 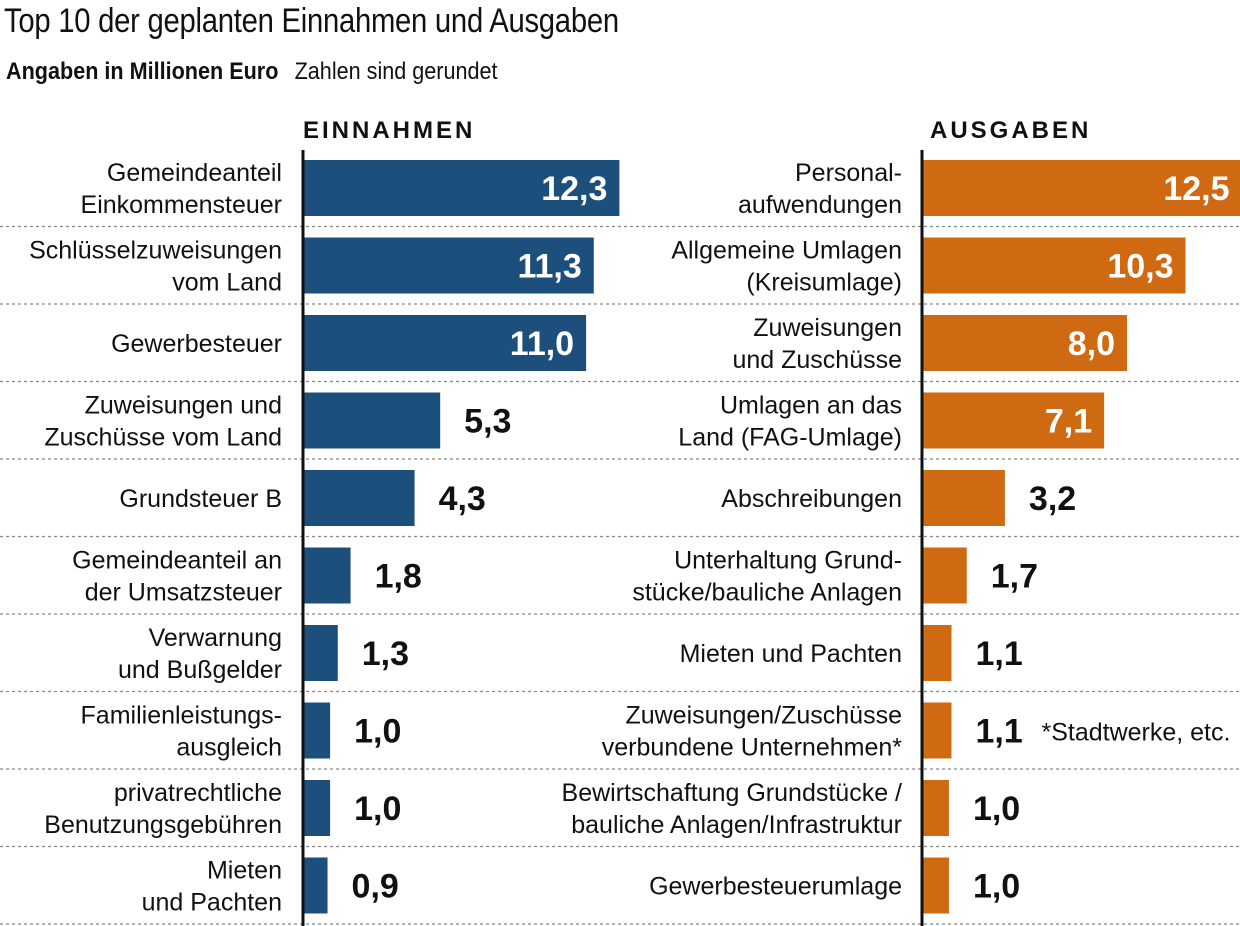 I want to click on einnahmen-value-label: 11,0, so click(x=542, y=344).